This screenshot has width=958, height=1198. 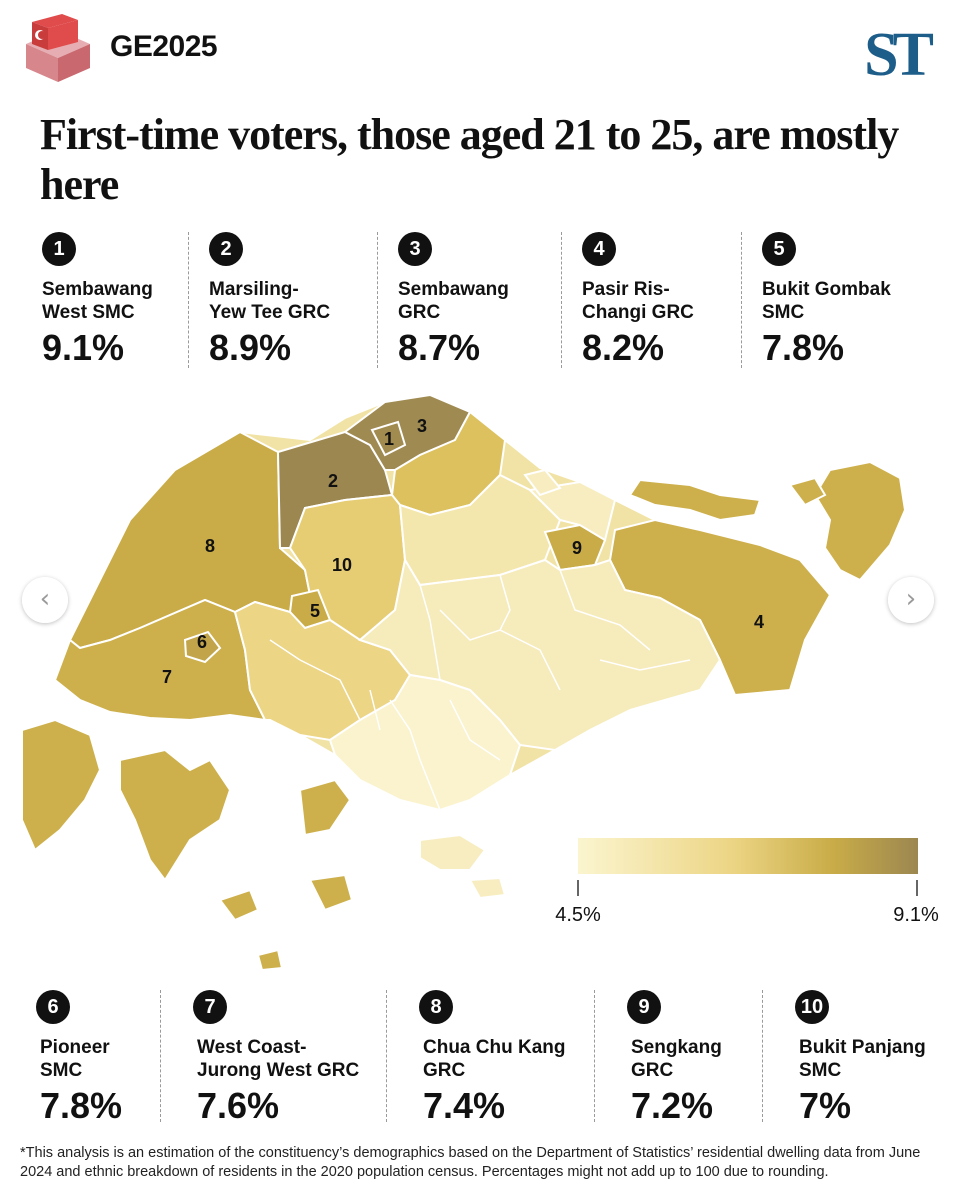 What do you see at coordinates (812, 1007) in the screenshot?
I see `rank-number: 10` at bounding box center [812, 1007].